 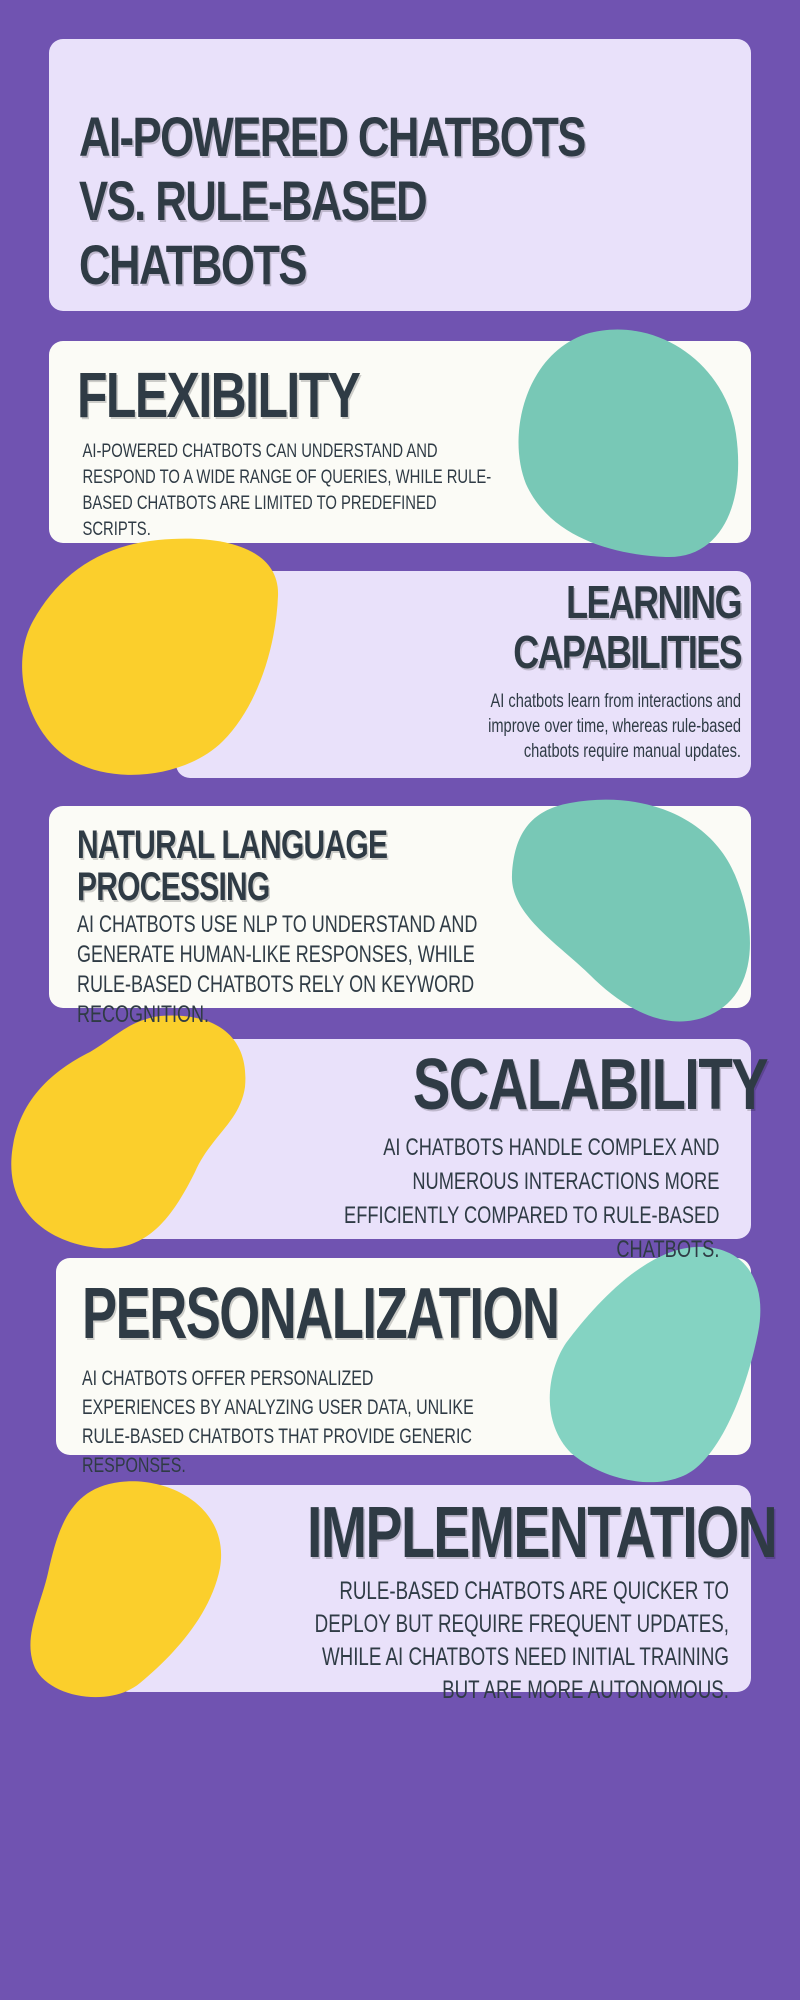 I want to click on learning-heading: LEARNING CAPABILITIES, so click(x=627, y=627).